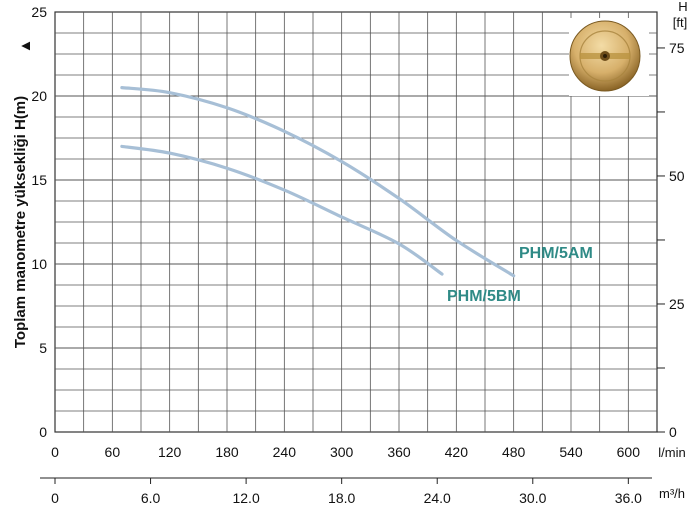  Describe the element at coordinates (341, 498) in the screenshot. I see `x-tick-label-m3h: 18.0` at that location.